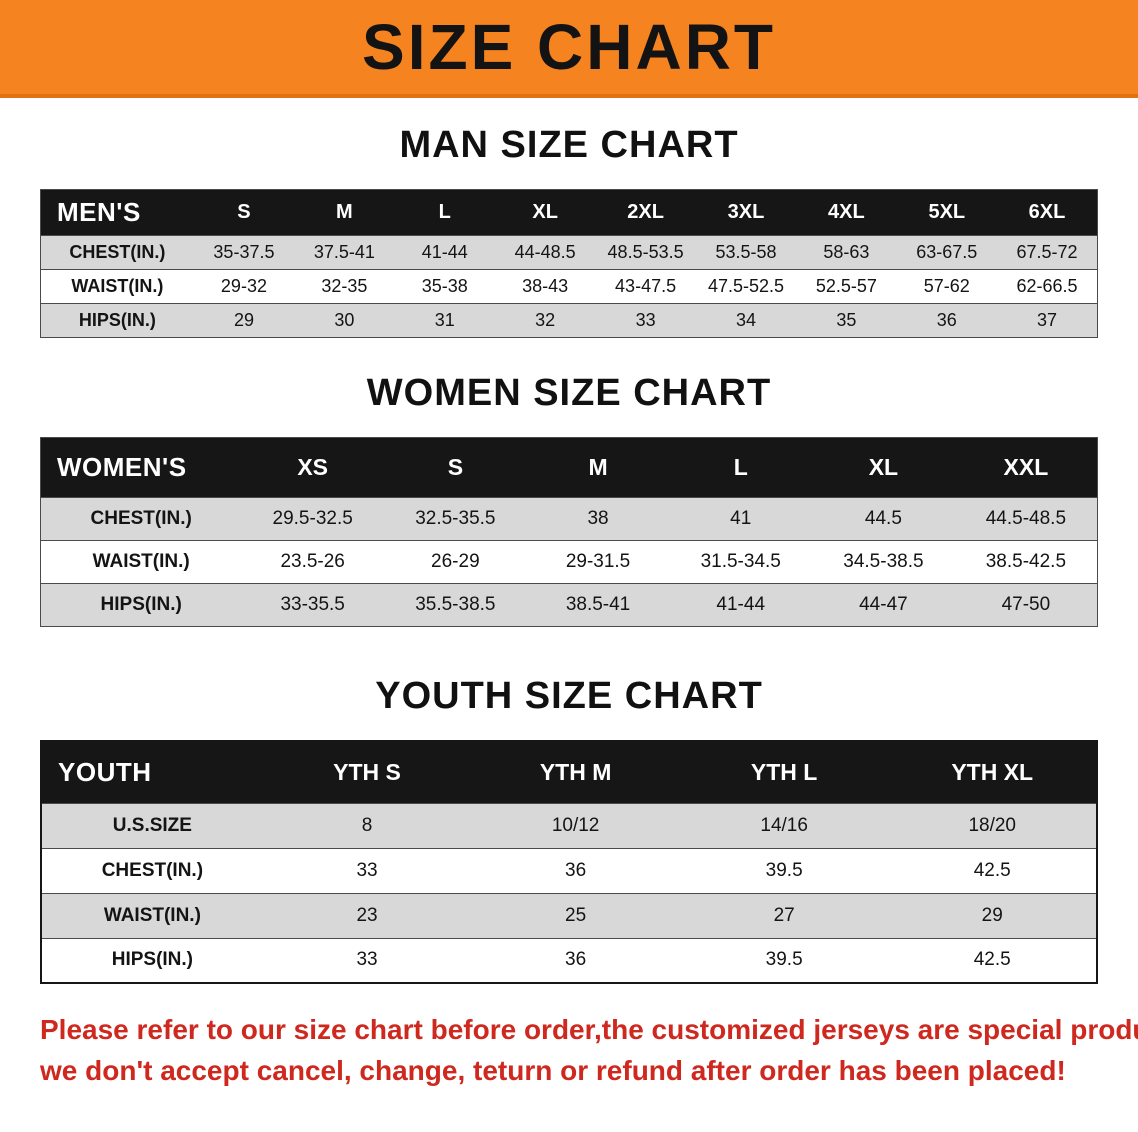 This screenshot has width=1138, height=1132. What do you see at coordinates (1026, 519) in the screenshot?
I see `value-cell: 44.5-48.5` at bounding box center [1026, 519].